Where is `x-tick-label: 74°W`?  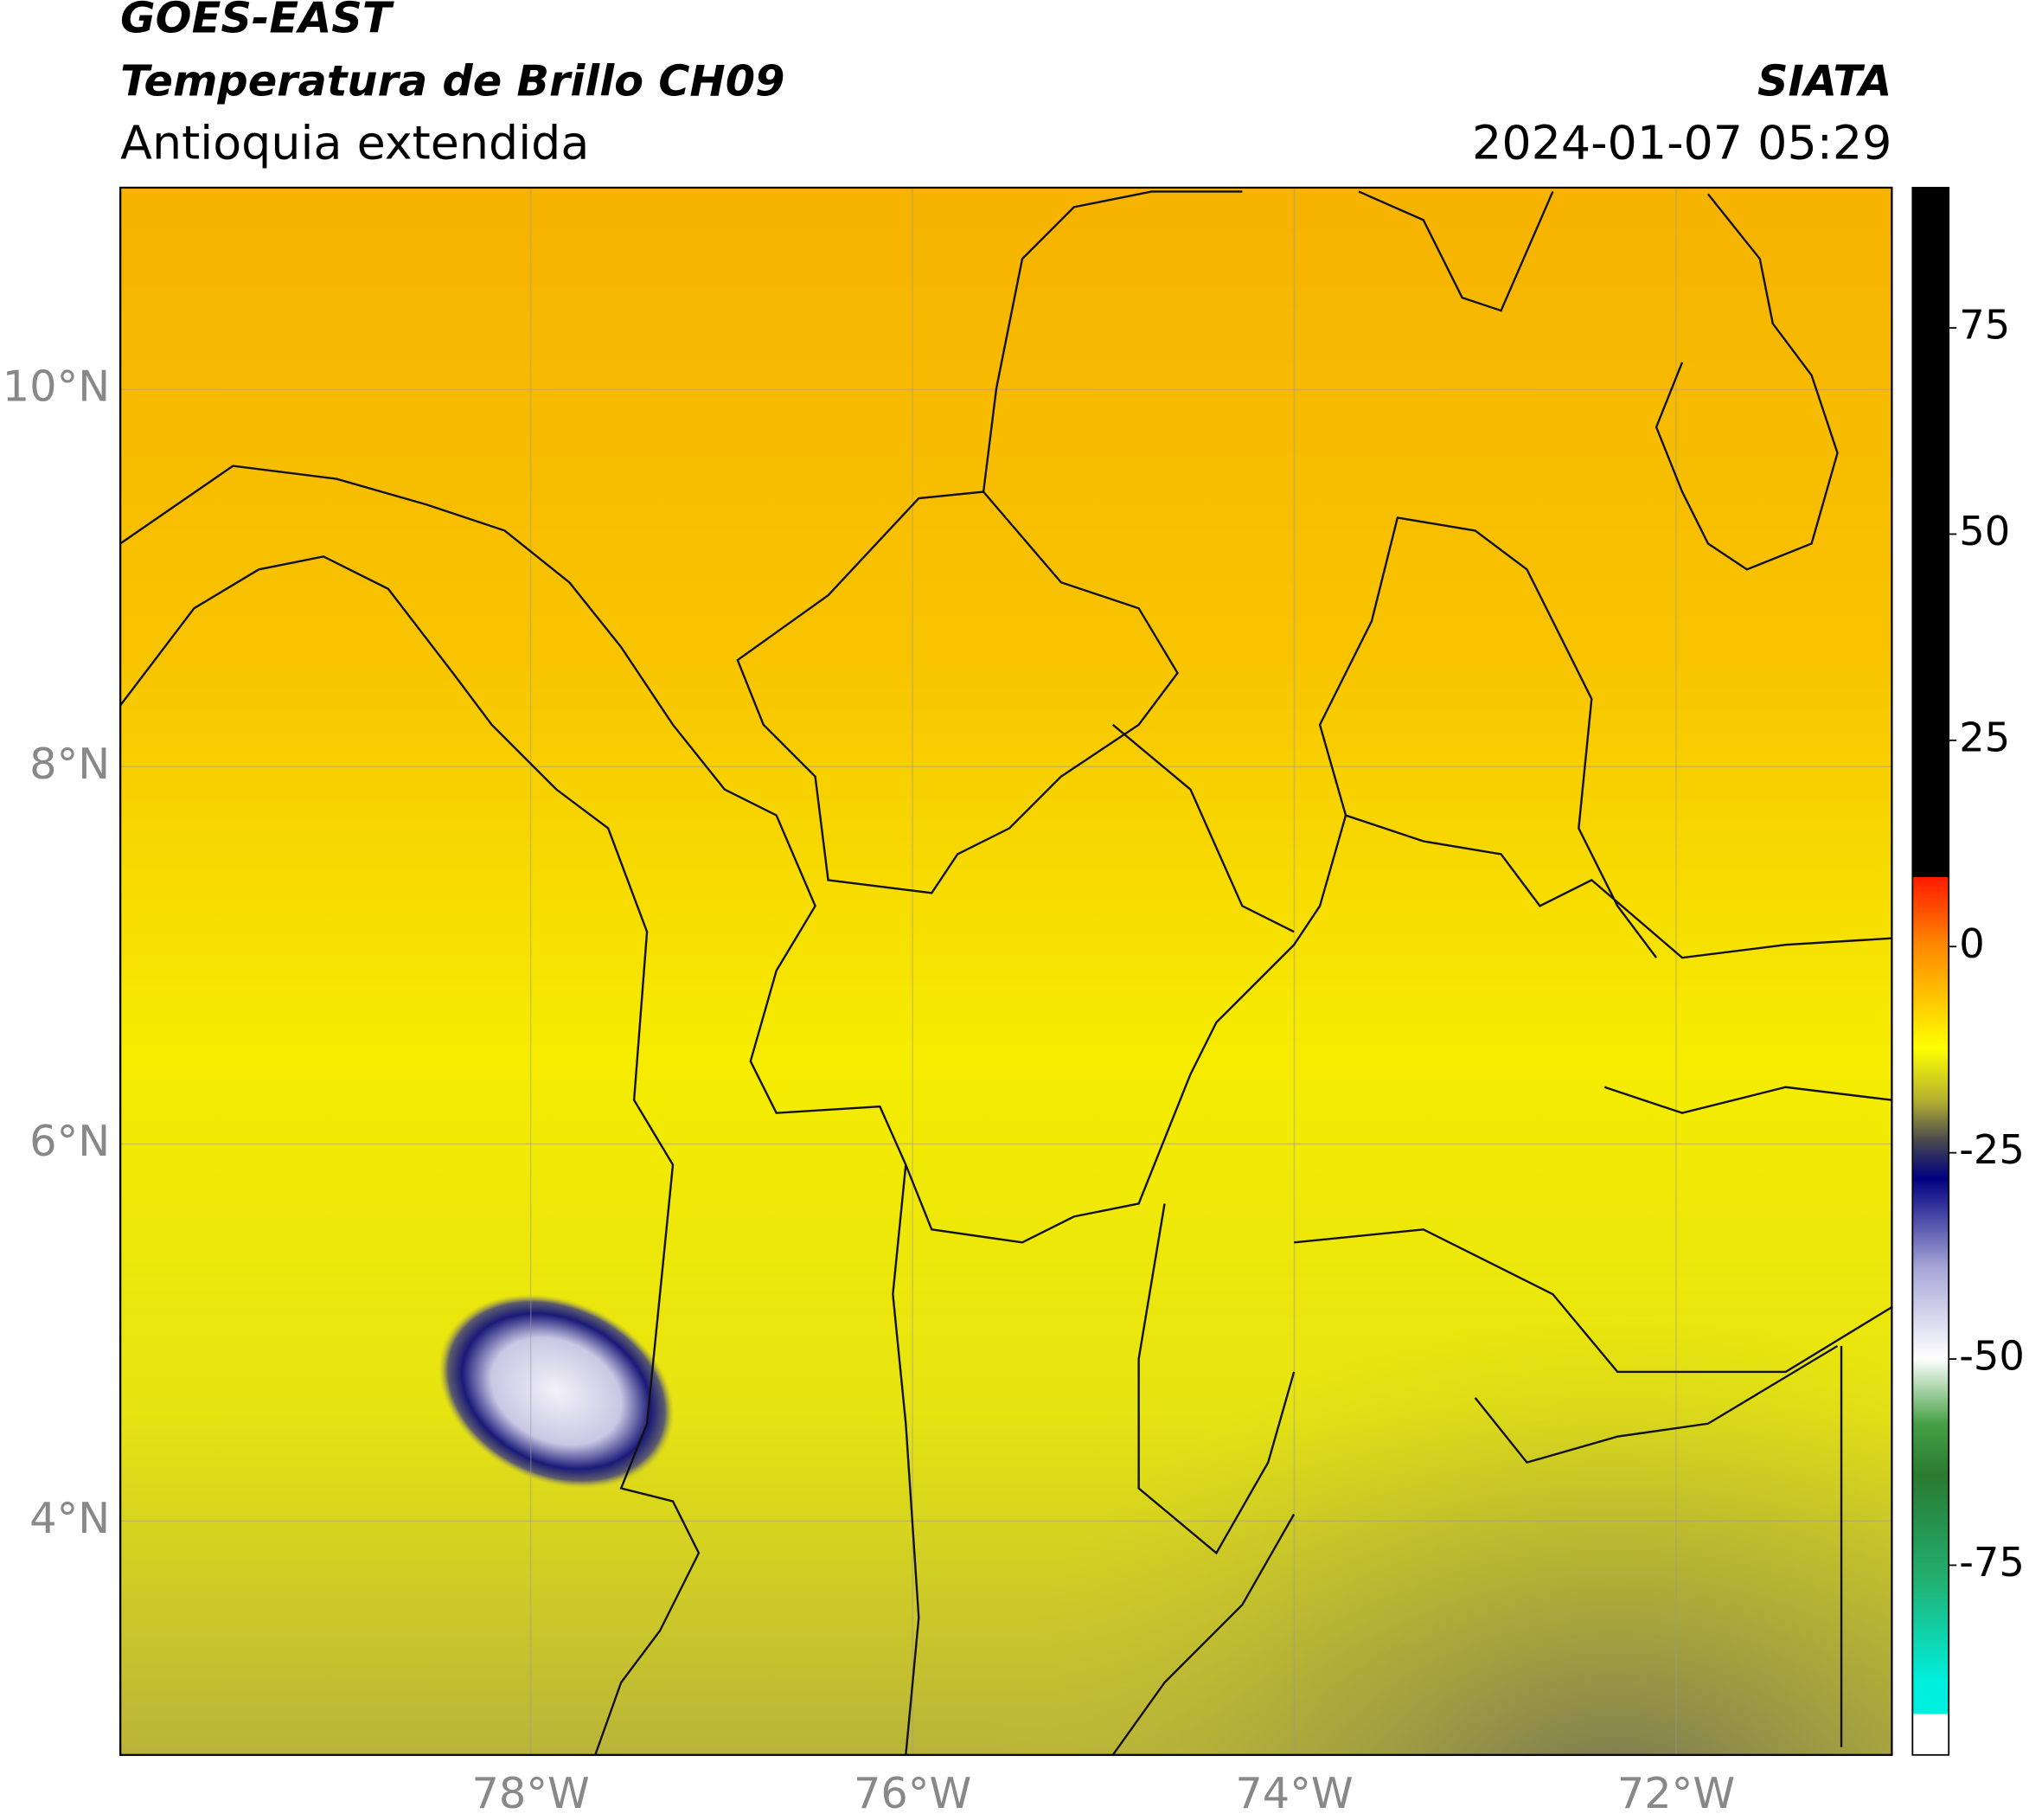
x-tick-label: 74°W is located at coordinates (1294, 1792).